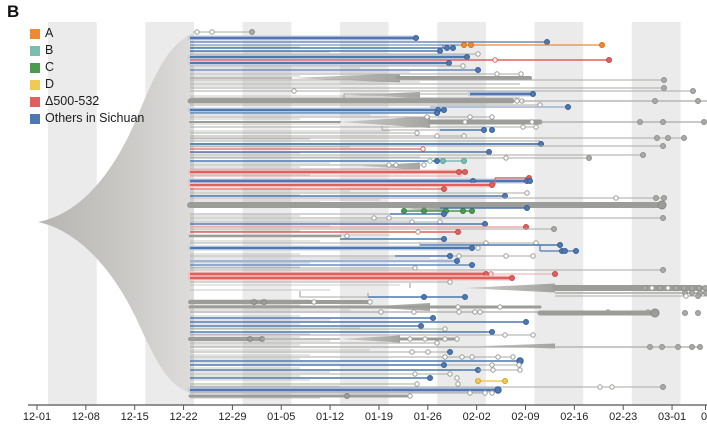 This screenshot has height=427, width=707. What do you see at coordinates (370, 339) in the screenshot?
I see `clade-wedge` at bounding box center [370, 339].